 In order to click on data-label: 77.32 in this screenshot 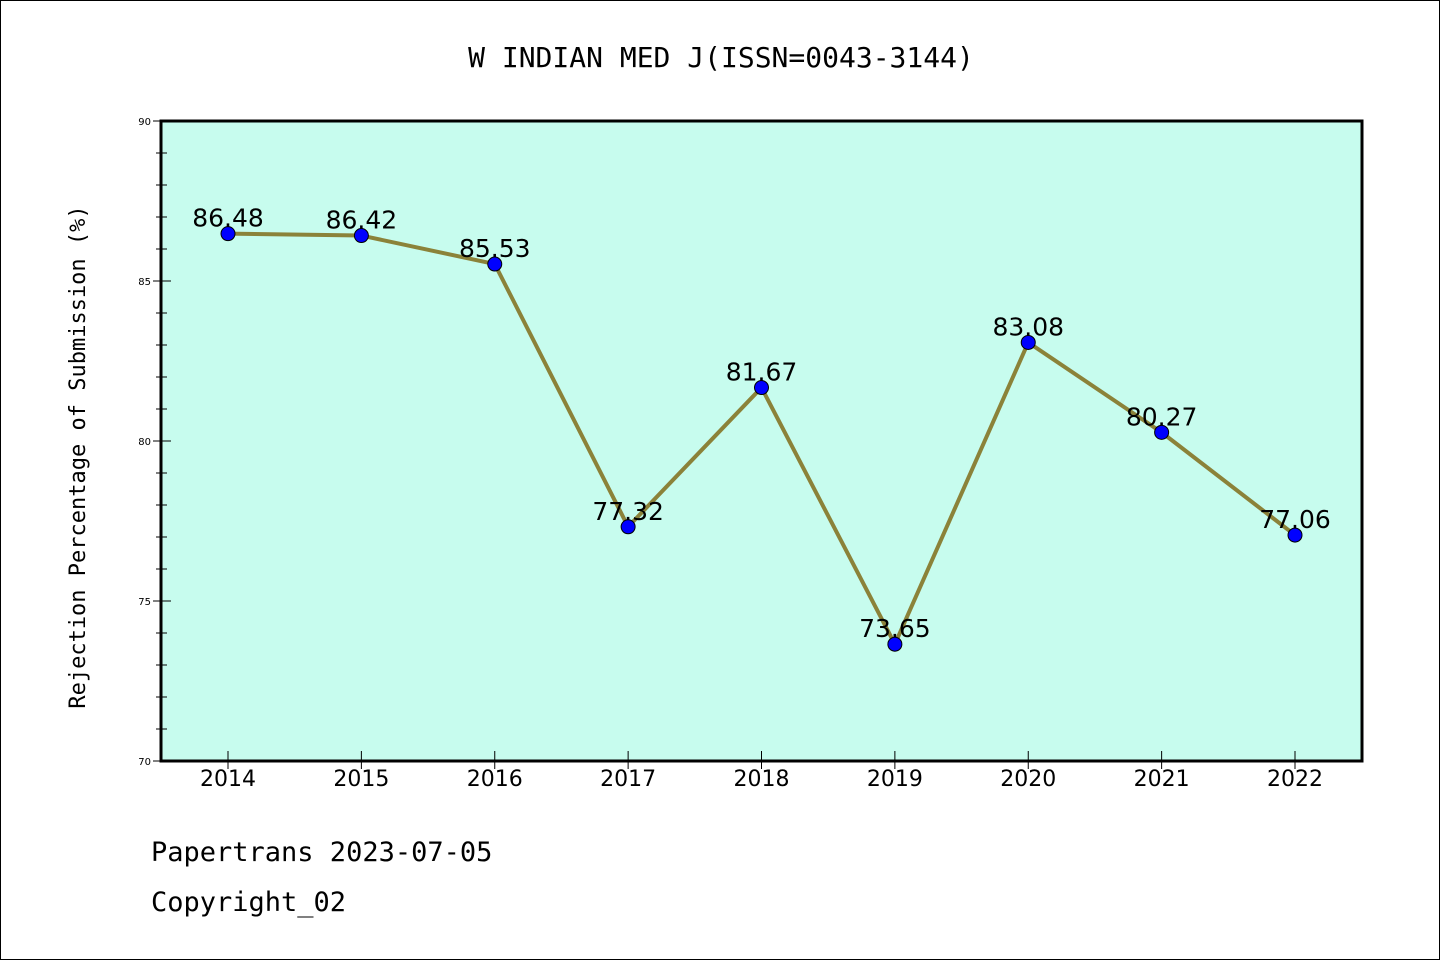, I will do `click(628, 511)`.